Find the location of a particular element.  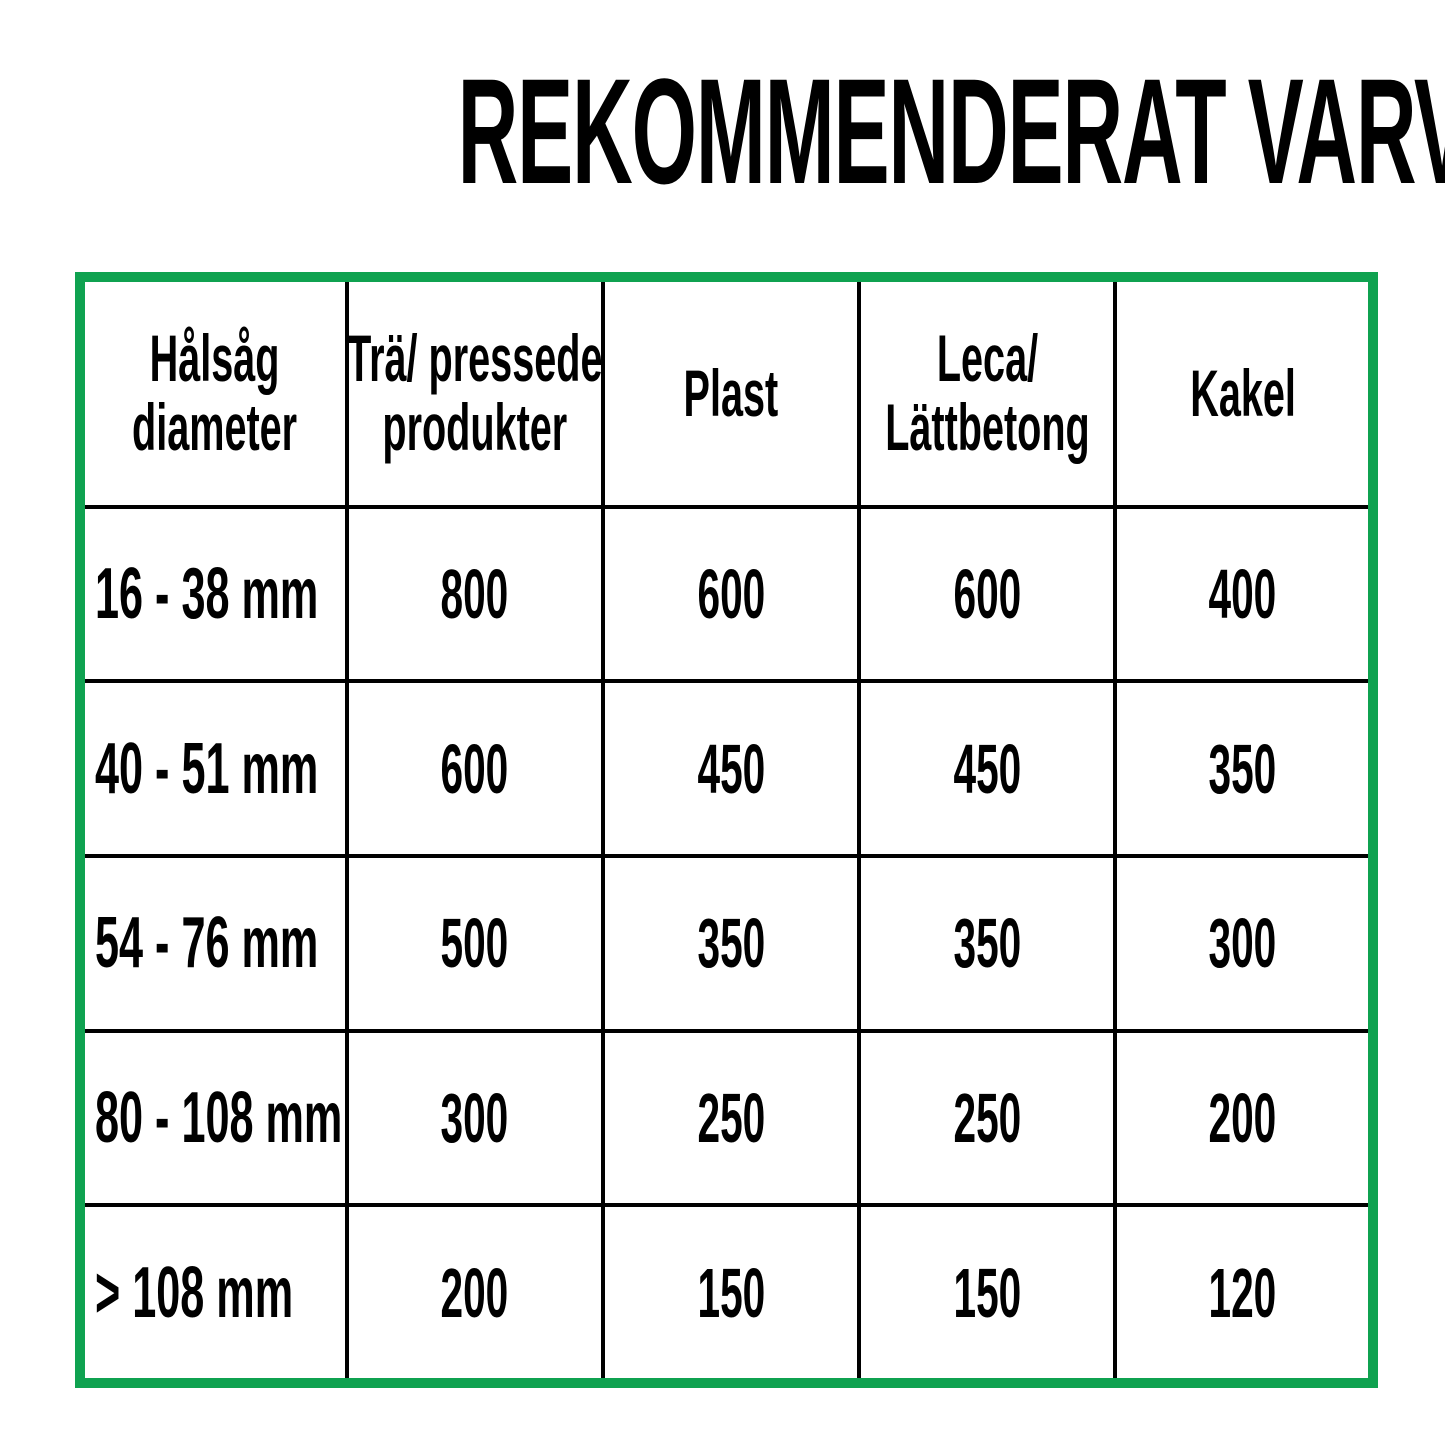

value-text: 400 is located at coordinates (1242, 593).